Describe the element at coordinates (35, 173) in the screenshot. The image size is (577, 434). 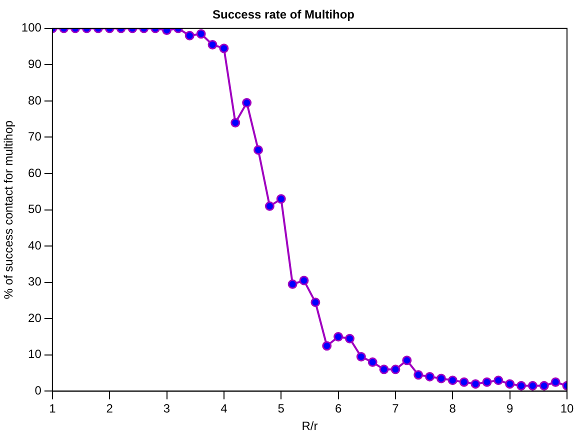
I see `y-tick-label: 60` at that location.